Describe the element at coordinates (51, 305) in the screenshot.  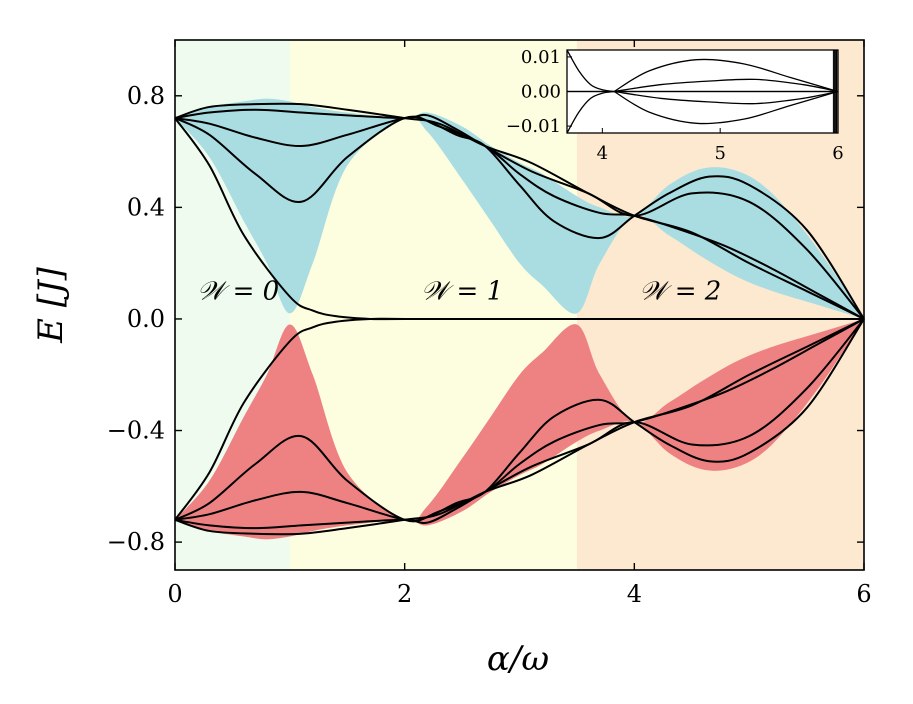
I see `y-axis-label: E [J]` at that location.